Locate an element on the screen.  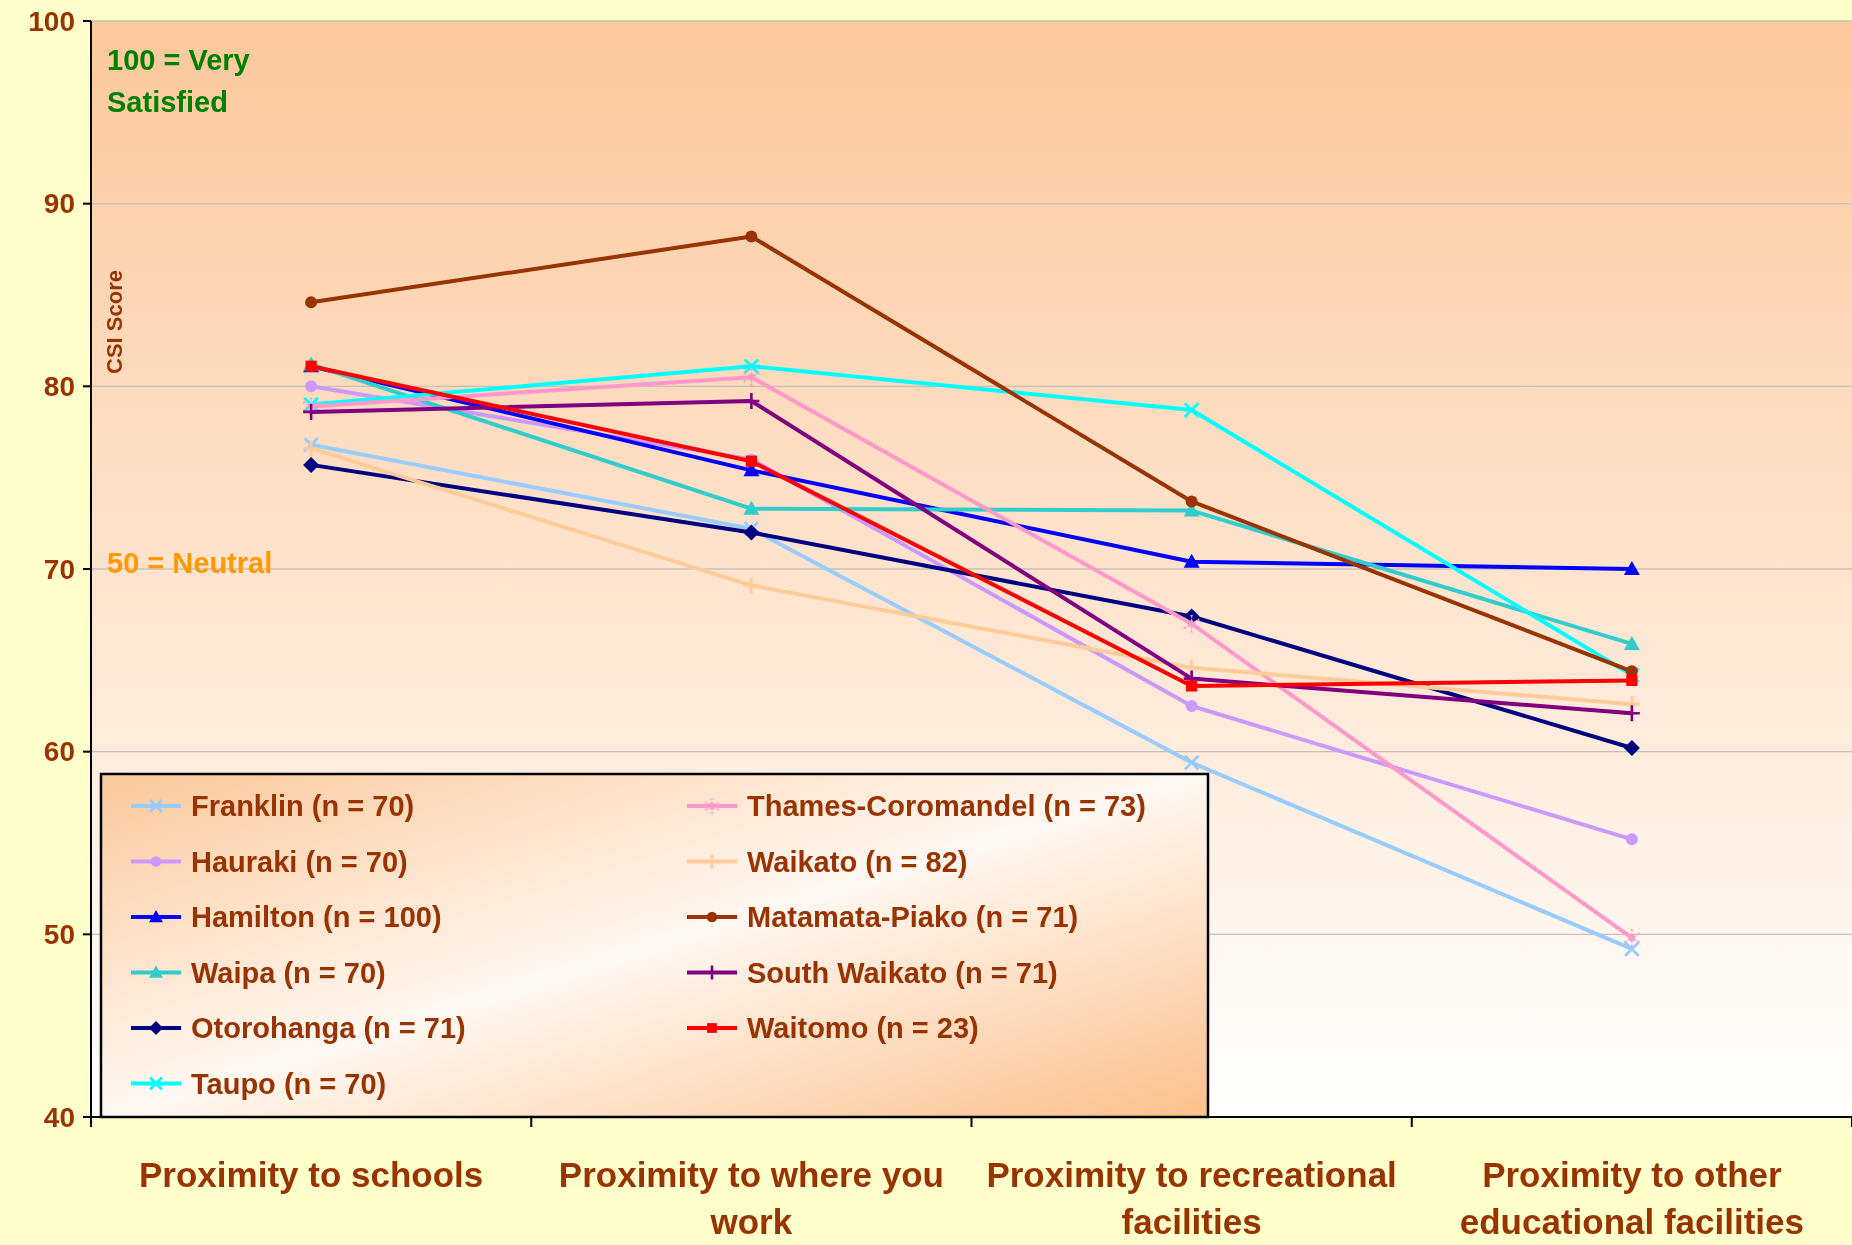
y-tick-label: 60 is located at coordinates (59, 752).